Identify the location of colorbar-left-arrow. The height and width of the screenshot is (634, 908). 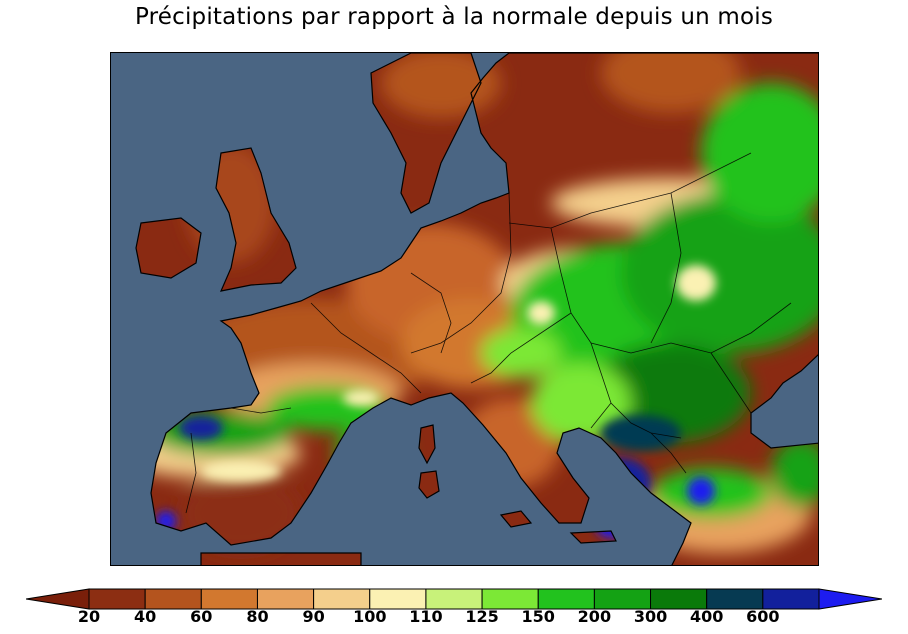
(58, 599).